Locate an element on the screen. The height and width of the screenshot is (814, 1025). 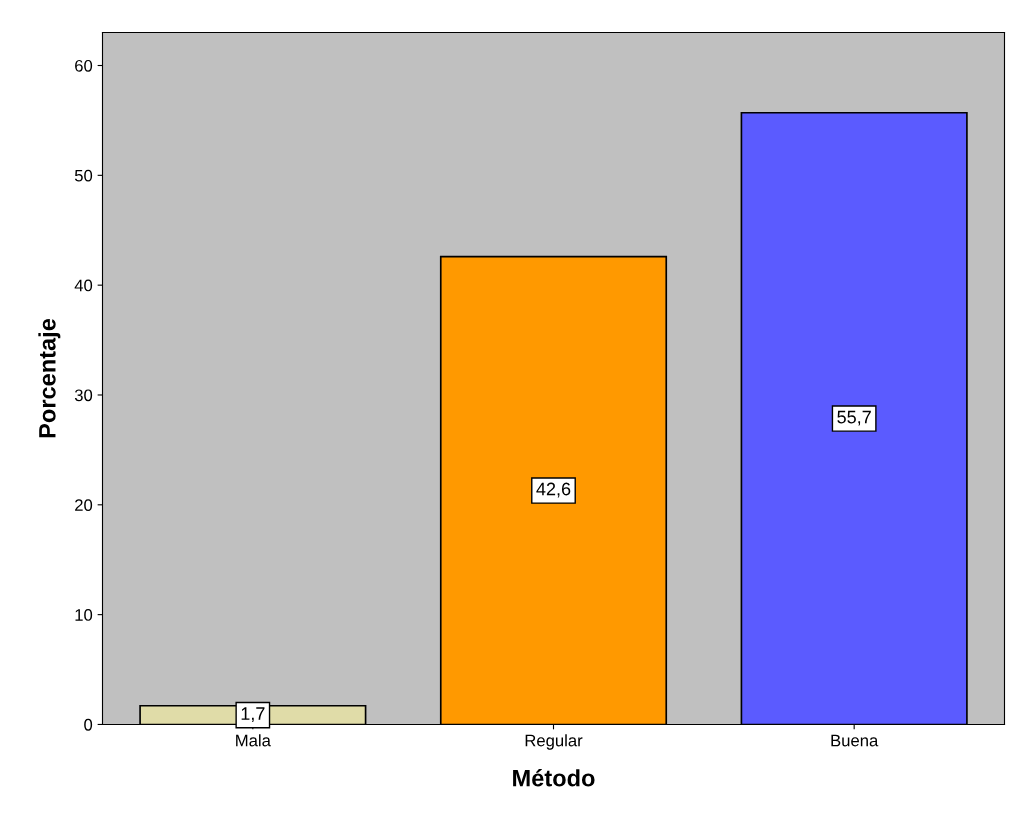
x-axis-title: Método is located at coordinates (554, 777).